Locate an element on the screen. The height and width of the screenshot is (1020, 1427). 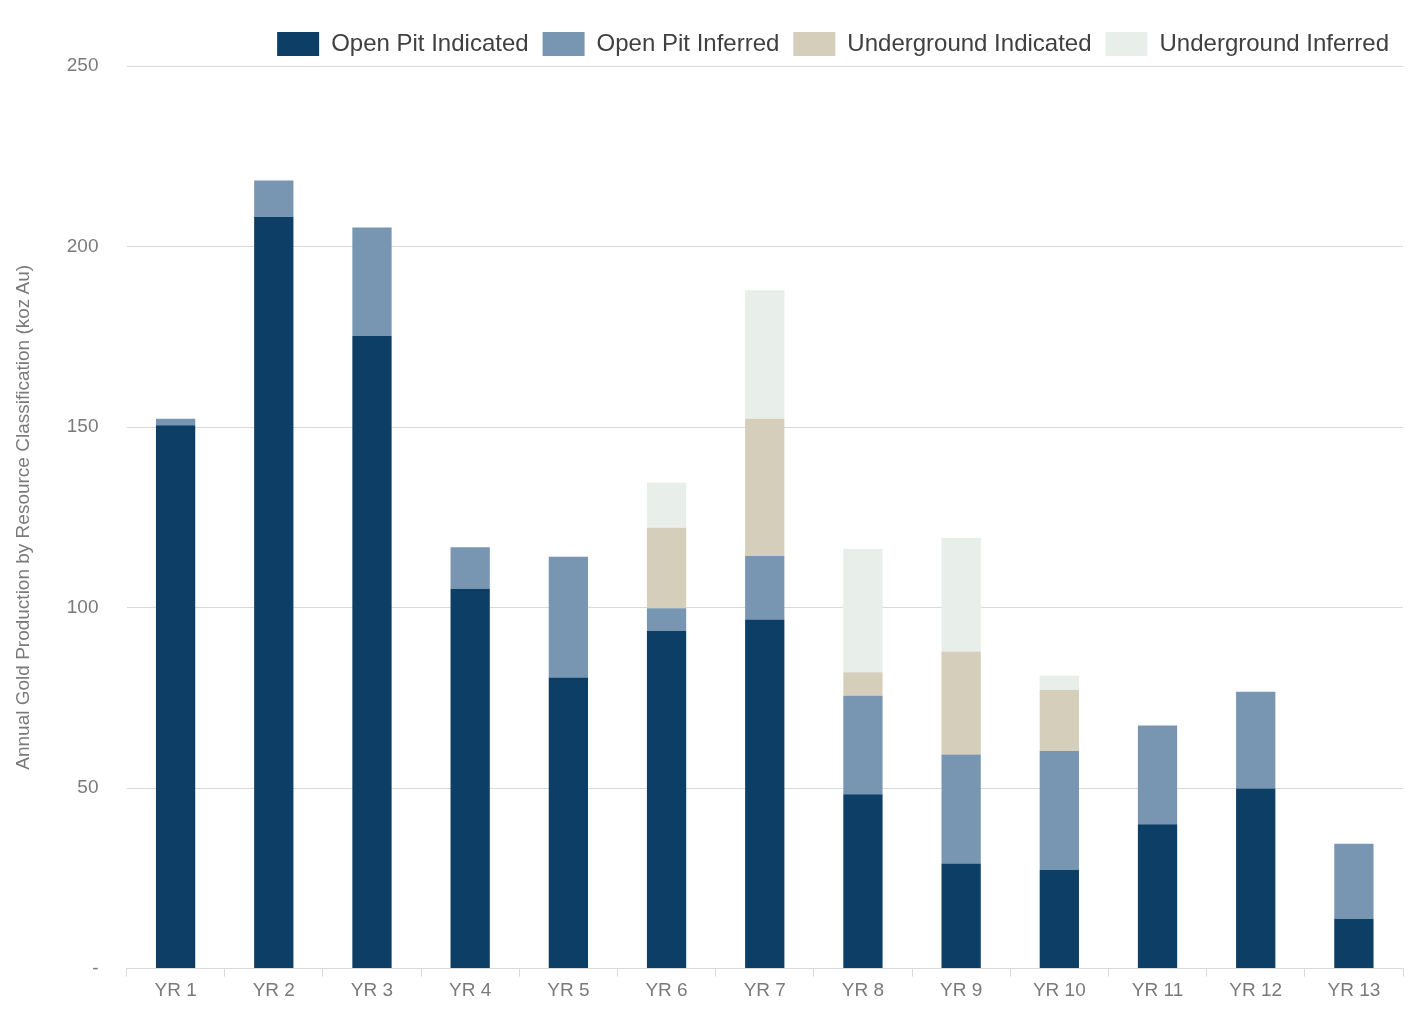
x-tick-label: YR 13 is located at coordinates (1354, 990).